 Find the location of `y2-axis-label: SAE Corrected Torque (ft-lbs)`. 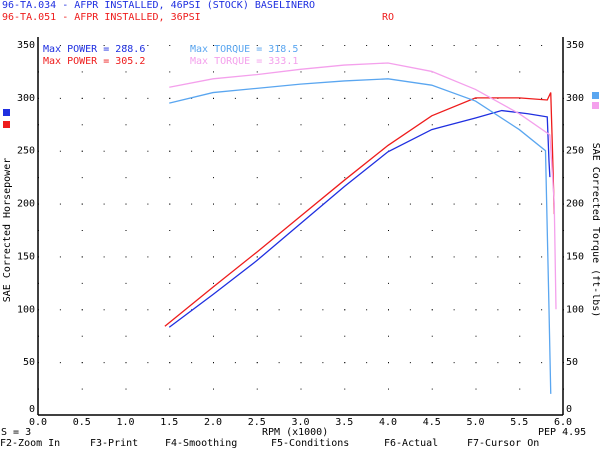

y2-axis-label: SAE Corrected Torque (ft-lbs) is located at coordinates (595, 230).